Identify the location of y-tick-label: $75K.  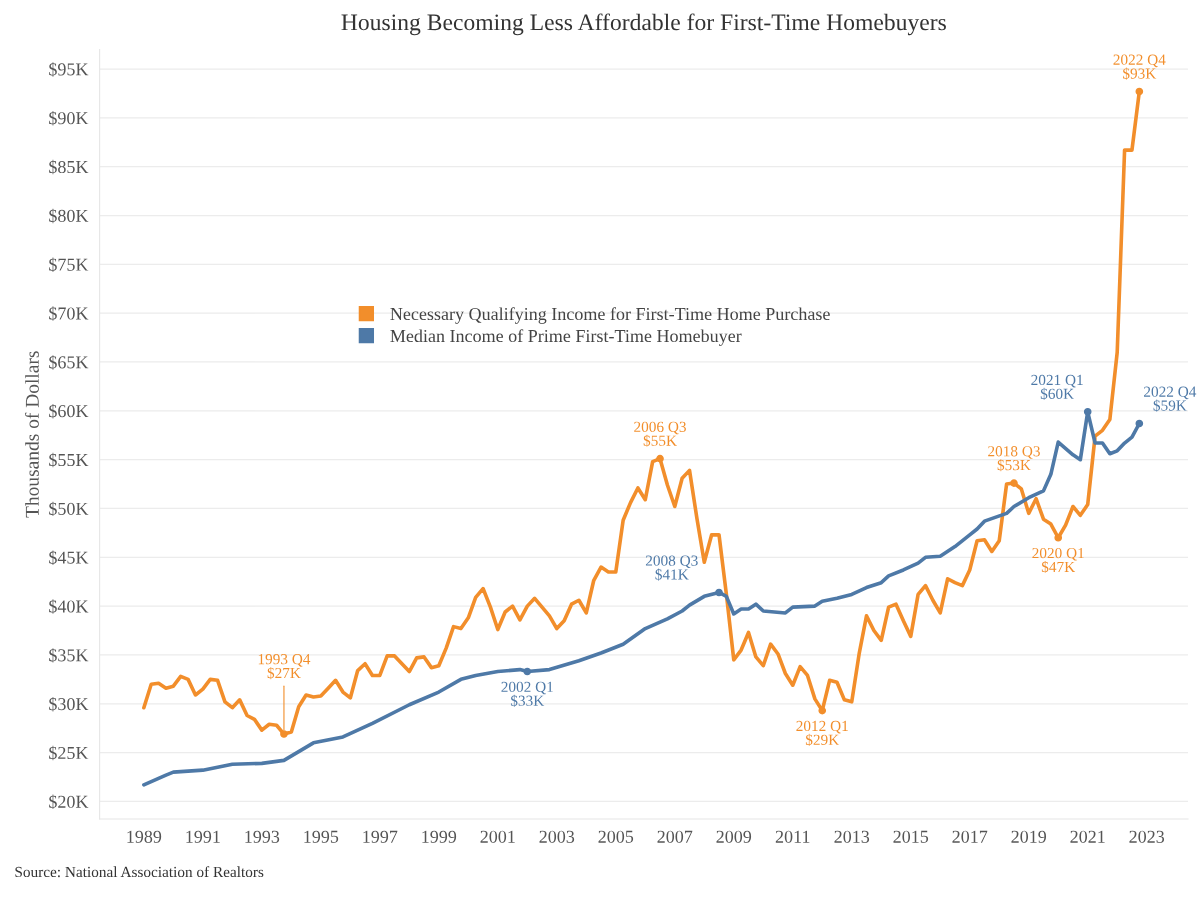
(69, 264).